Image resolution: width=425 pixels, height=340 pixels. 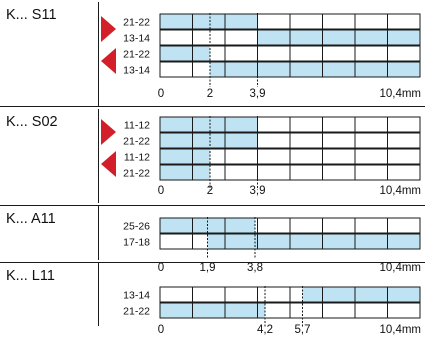 What do you see at coordinates (31, 219) in the screenshot?
I see `switch-label: K... A11` at bounding box center [31, 219].